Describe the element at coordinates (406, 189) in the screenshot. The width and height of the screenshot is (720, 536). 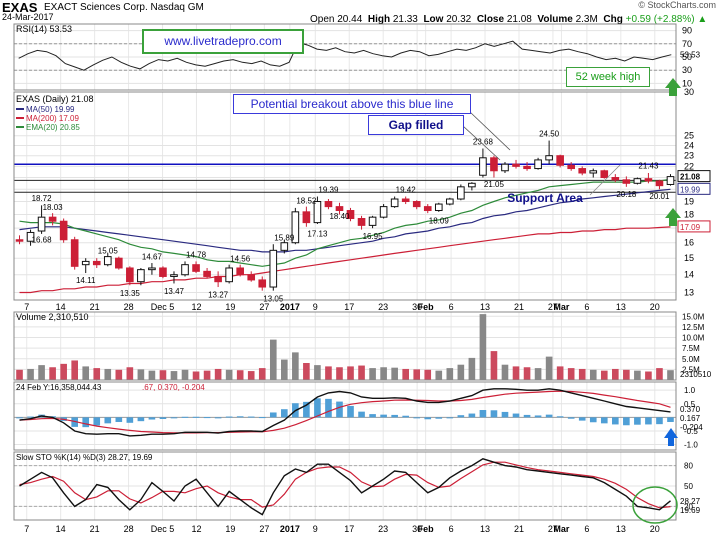
I see `price-label: 19.42` at that location.